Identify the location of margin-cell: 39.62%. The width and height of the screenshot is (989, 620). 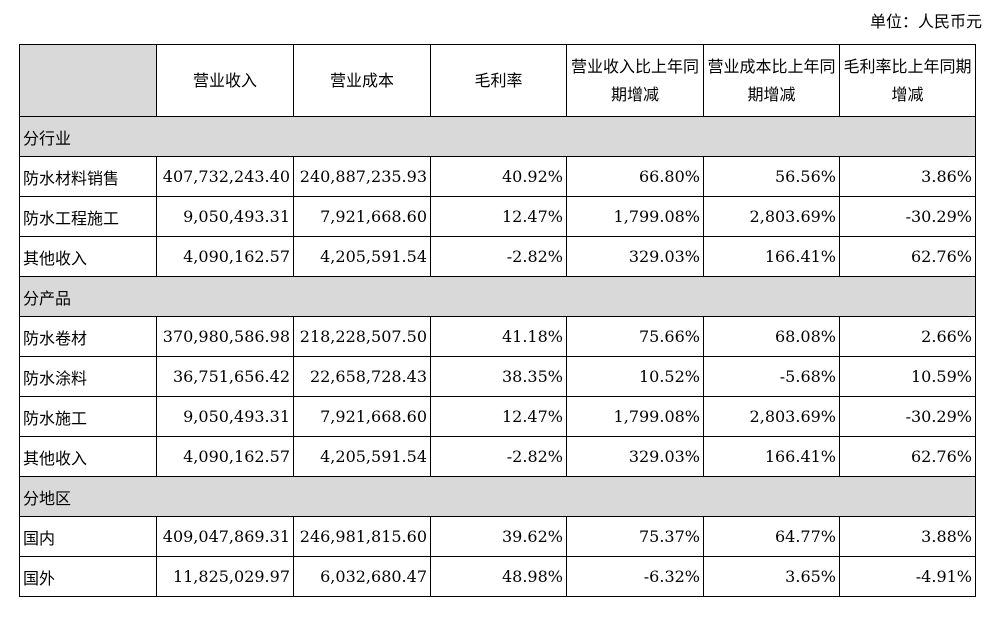
(498, 536).